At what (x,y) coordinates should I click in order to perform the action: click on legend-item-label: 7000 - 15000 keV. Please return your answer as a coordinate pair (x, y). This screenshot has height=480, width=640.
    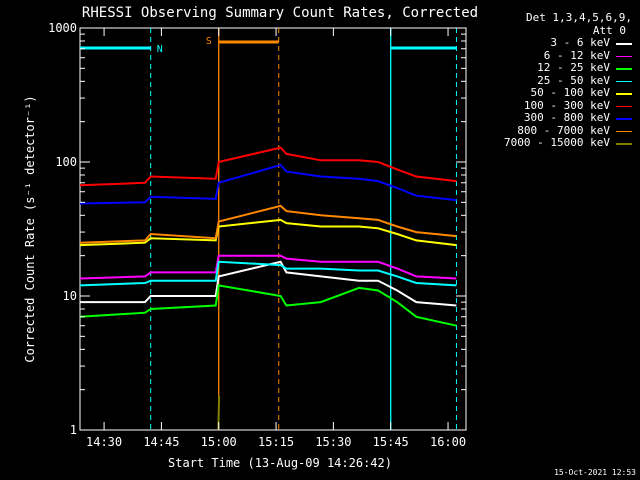
    Looking at the image, I should click on (557, 142).